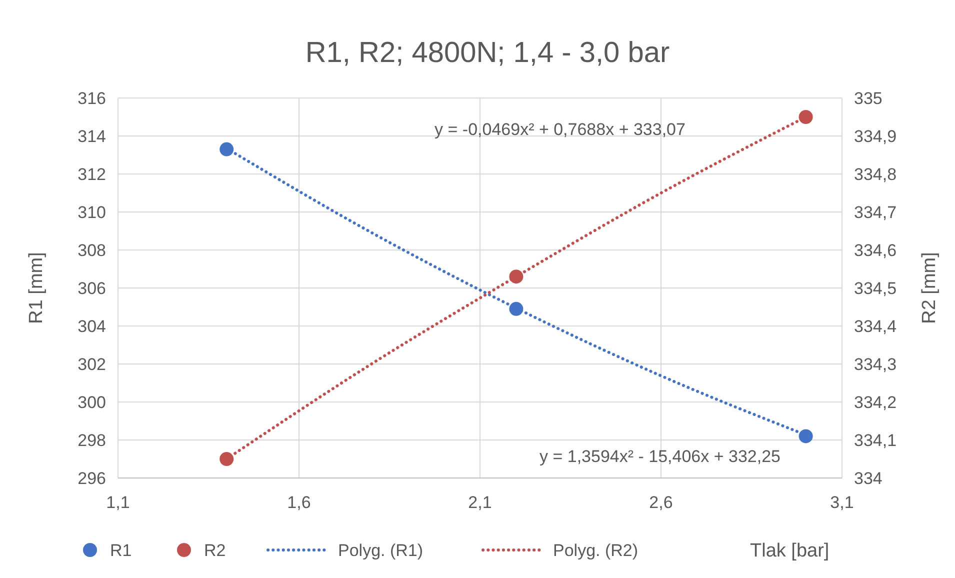 Image resolution: width=955 pixels, height=578 pixels. Describe the element at coordinates (92, 250) in the screenshot. I see `y-tick-label: 308` at that location.